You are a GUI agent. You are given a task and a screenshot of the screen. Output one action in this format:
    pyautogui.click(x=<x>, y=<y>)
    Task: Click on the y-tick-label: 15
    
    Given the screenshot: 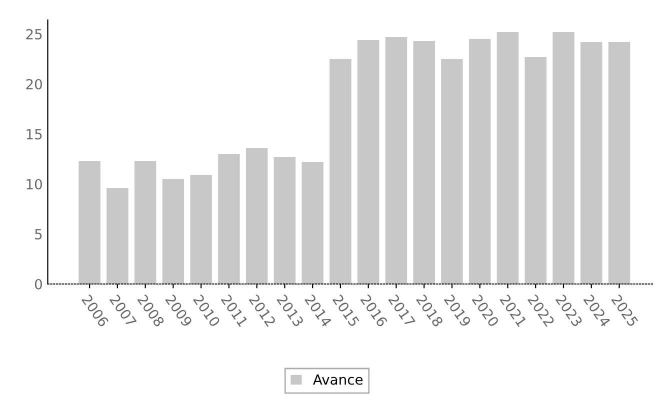 What is the action you would take?
    pyautogui.click(x=34, y=134)
    